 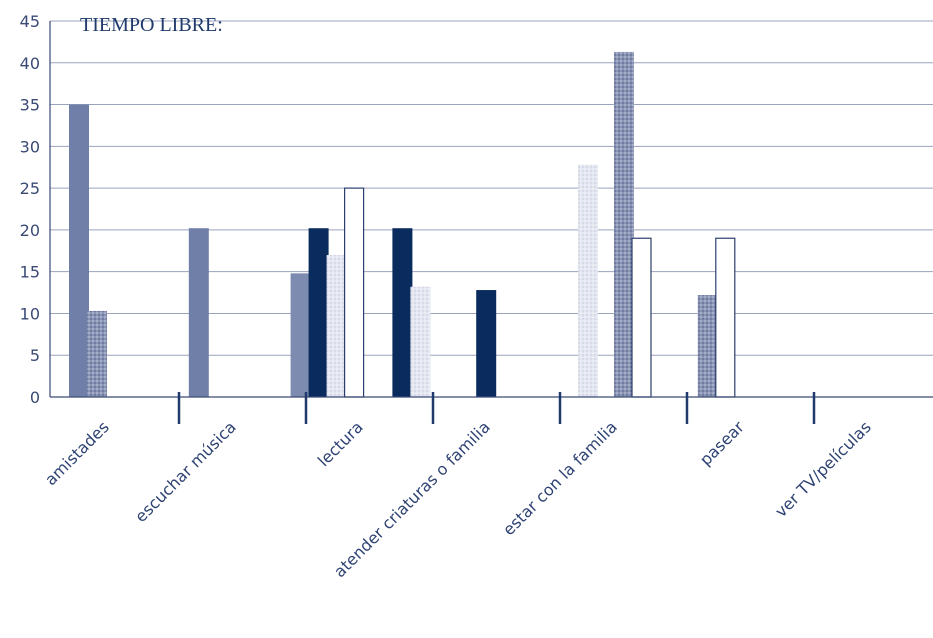 What do you see at coordinates (151, 25) in the screenshot?
I see `chart-title: TIEMPO LIBRE:` at bounding box center [151, 25].